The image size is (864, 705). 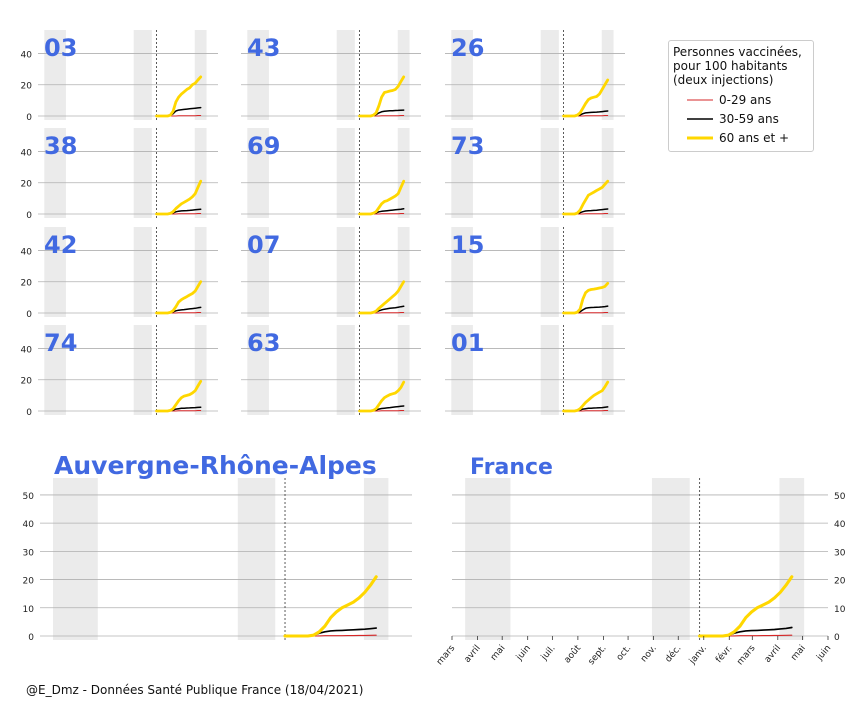 I want to click on x-tick-label: oct., so click(x=624, y=653).